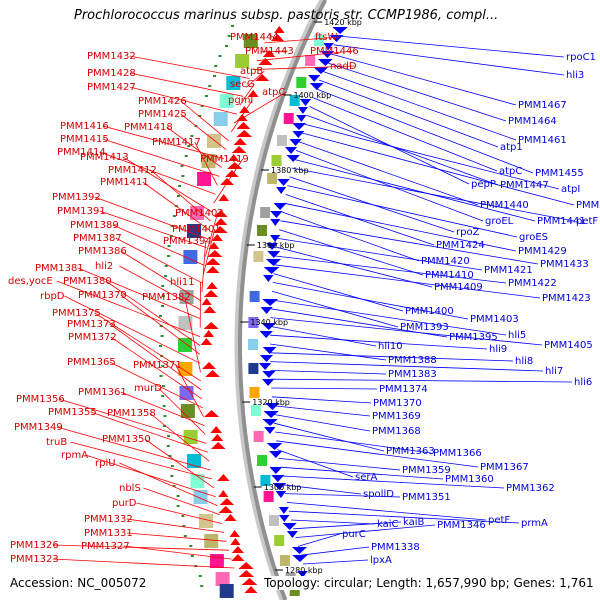  I want to click on forward-gene-label: PMM1361, so click(102, 392).